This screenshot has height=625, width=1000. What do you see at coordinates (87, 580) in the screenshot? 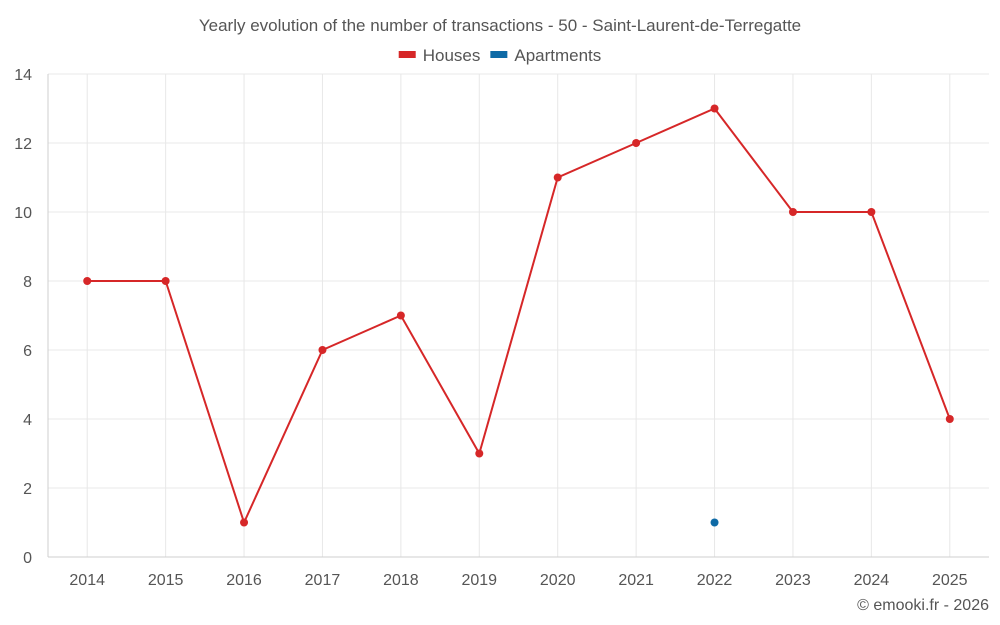
I see `x-tick-label: 2014` at bounding box center [87, 580].